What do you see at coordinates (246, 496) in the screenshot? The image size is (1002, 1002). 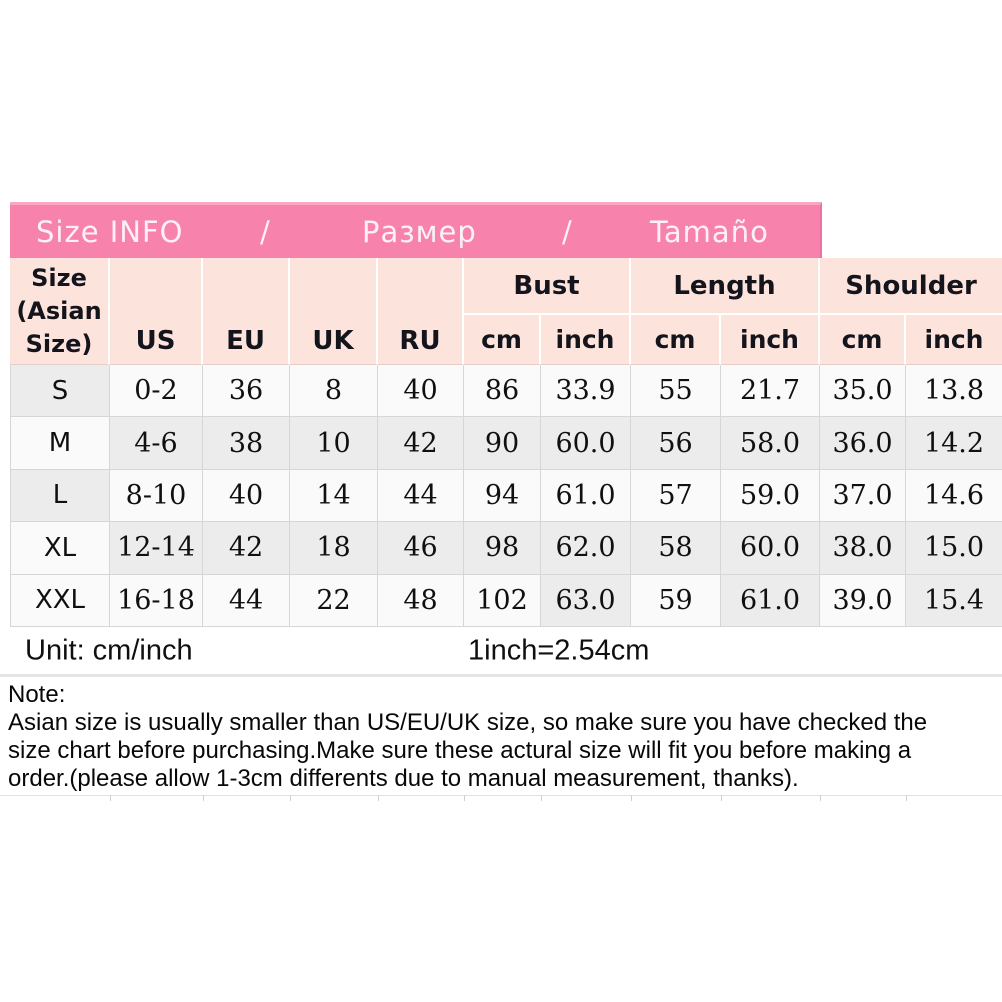 I see `table-cell-l-2: 40` at bounding box center [246, 496].